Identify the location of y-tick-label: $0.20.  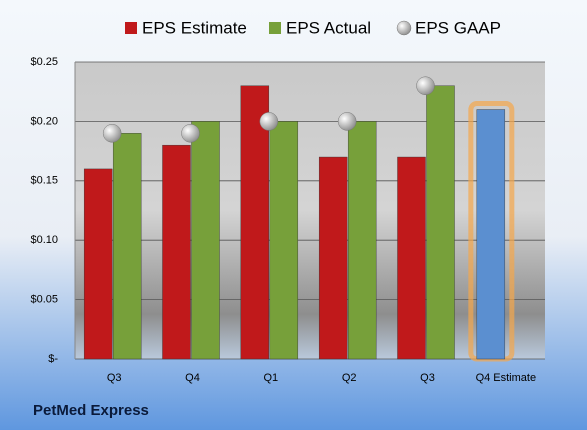
(44, 121).